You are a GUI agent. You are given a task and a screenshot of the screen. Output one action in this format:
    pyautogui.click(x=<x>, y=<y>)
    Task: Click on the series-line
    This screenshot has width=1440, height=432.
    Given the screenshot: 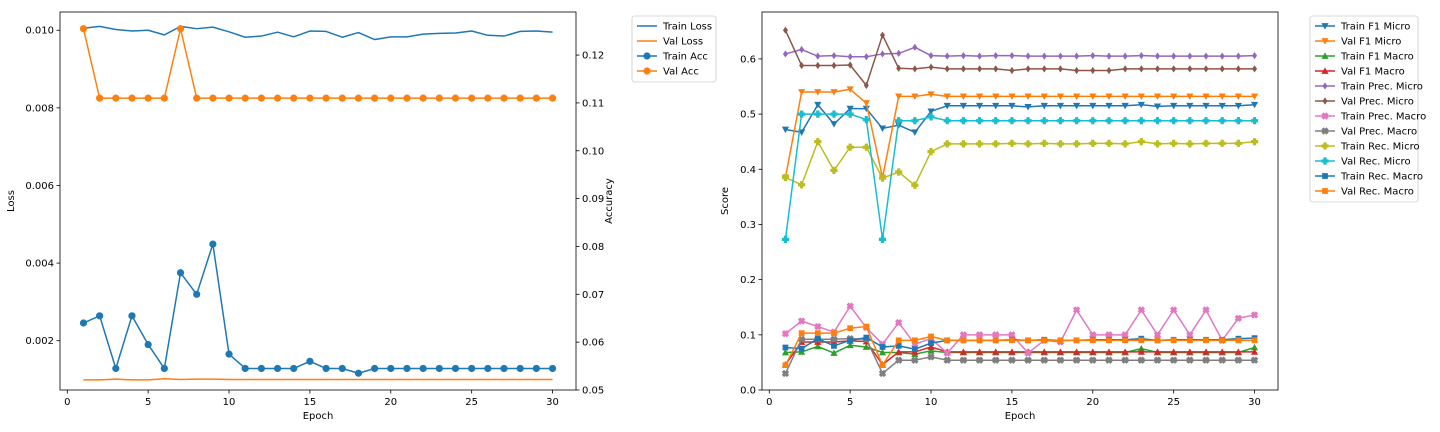 What is the action you would take?
    pyautogui.click(x=1020, y=52)
    